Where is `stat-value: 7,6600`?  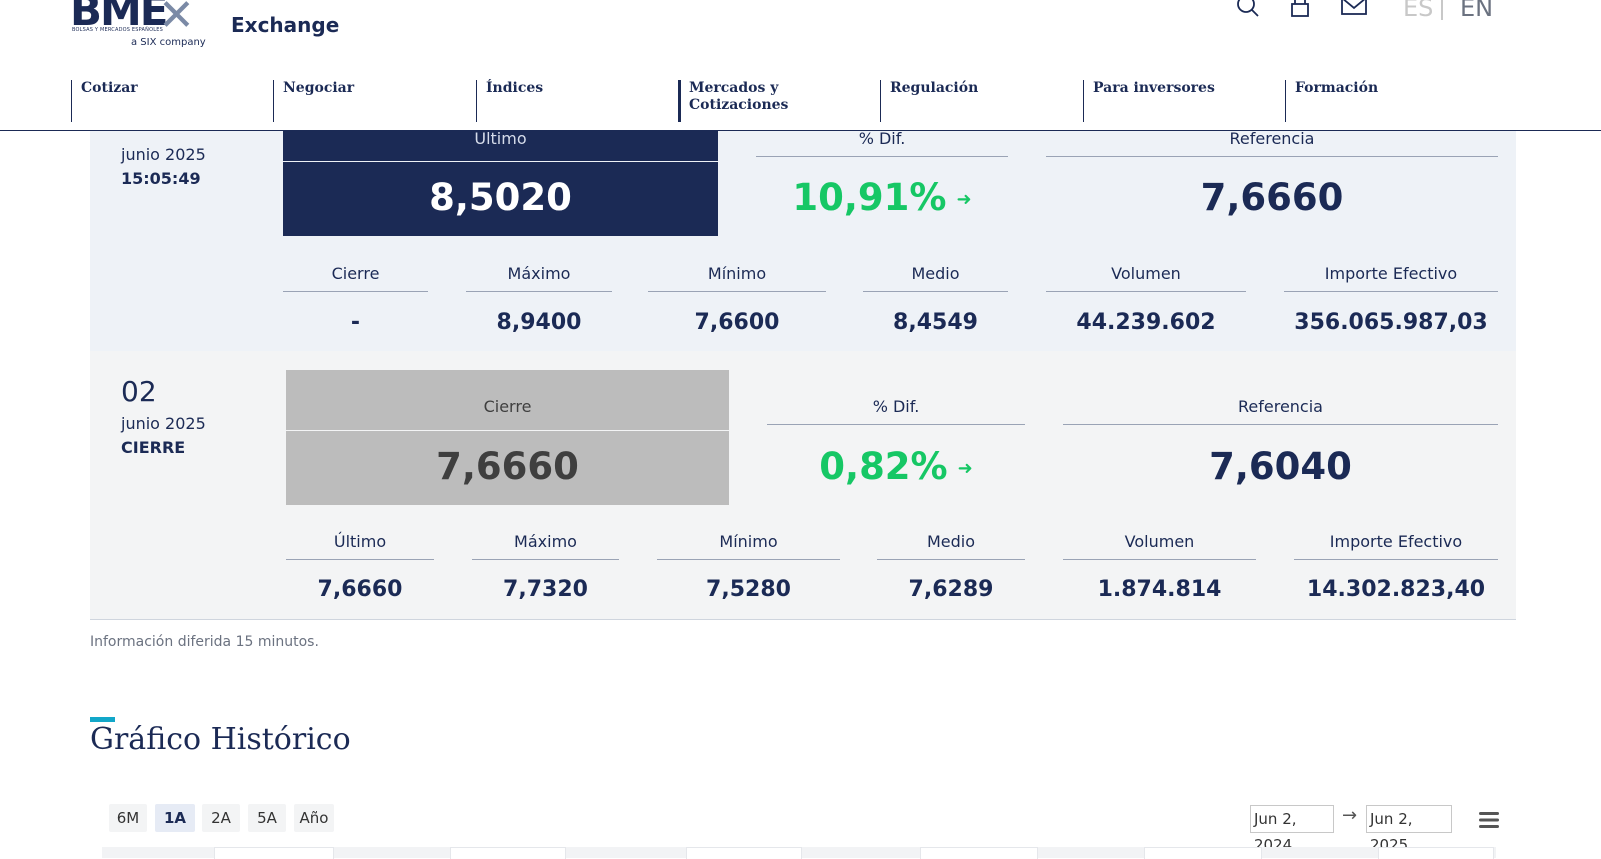
stat-value: 7,6600 is located at coordinates (737, 322).